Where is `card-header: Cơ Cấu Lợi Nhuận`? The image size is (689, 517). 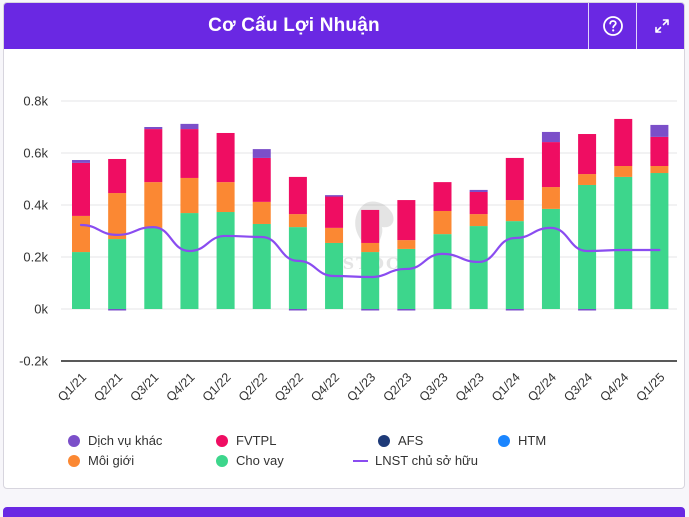 card-header: Cơ Cấu Lợi Nhuận is located at coordinates (344, 26).